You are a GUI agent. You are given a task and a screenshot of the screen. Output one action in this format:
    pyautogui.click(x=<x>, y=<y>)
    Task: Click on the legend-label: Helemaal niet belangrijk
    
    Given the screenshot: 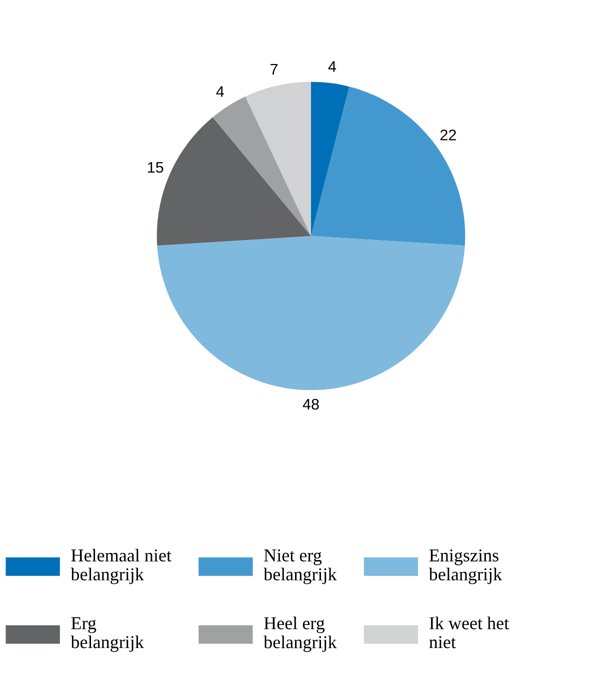 What is the action you would take?
    pyautogui.click(x=121, y=566)
    